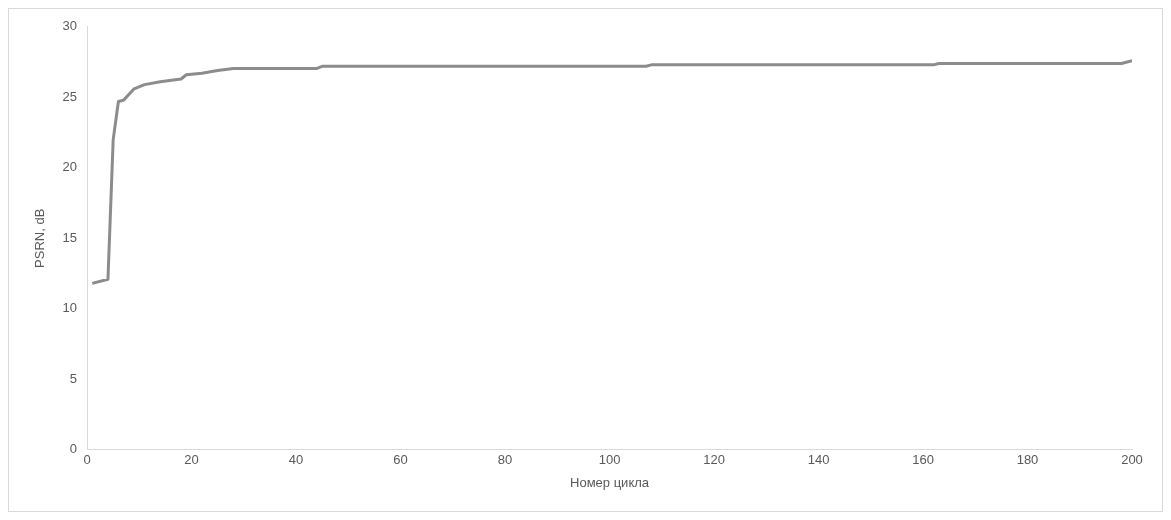 The height and width of the screenshot is (520, 1171). What do you see at coordinates (296, 460) in the screenshot?
I see `x-tick-label: 40` at bounding box center [296, 460].